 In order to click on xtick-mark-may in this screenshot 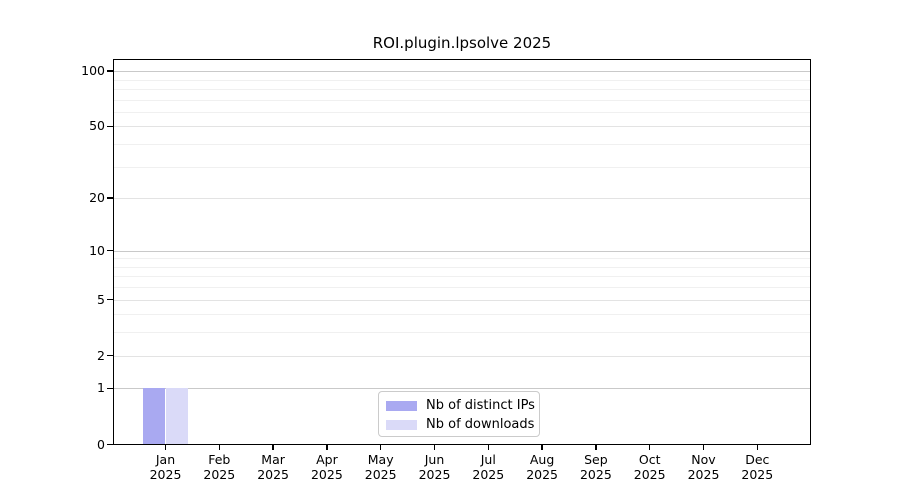, I will do `click(381, 447)`.